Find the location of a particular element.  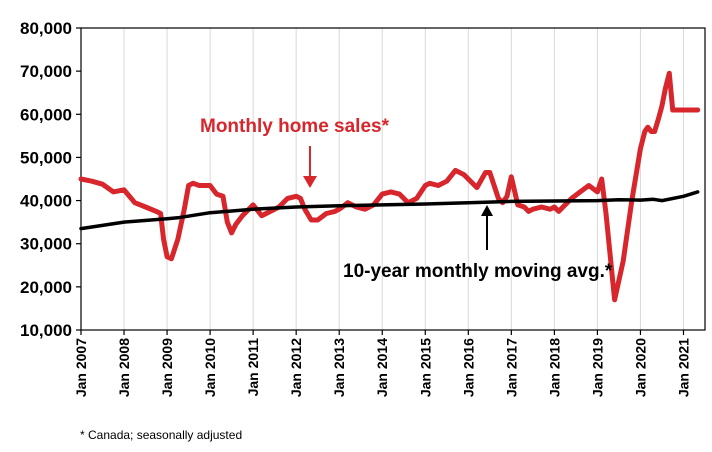

x-tick-label: Jan 2007 is located at coordinates (81, 367).